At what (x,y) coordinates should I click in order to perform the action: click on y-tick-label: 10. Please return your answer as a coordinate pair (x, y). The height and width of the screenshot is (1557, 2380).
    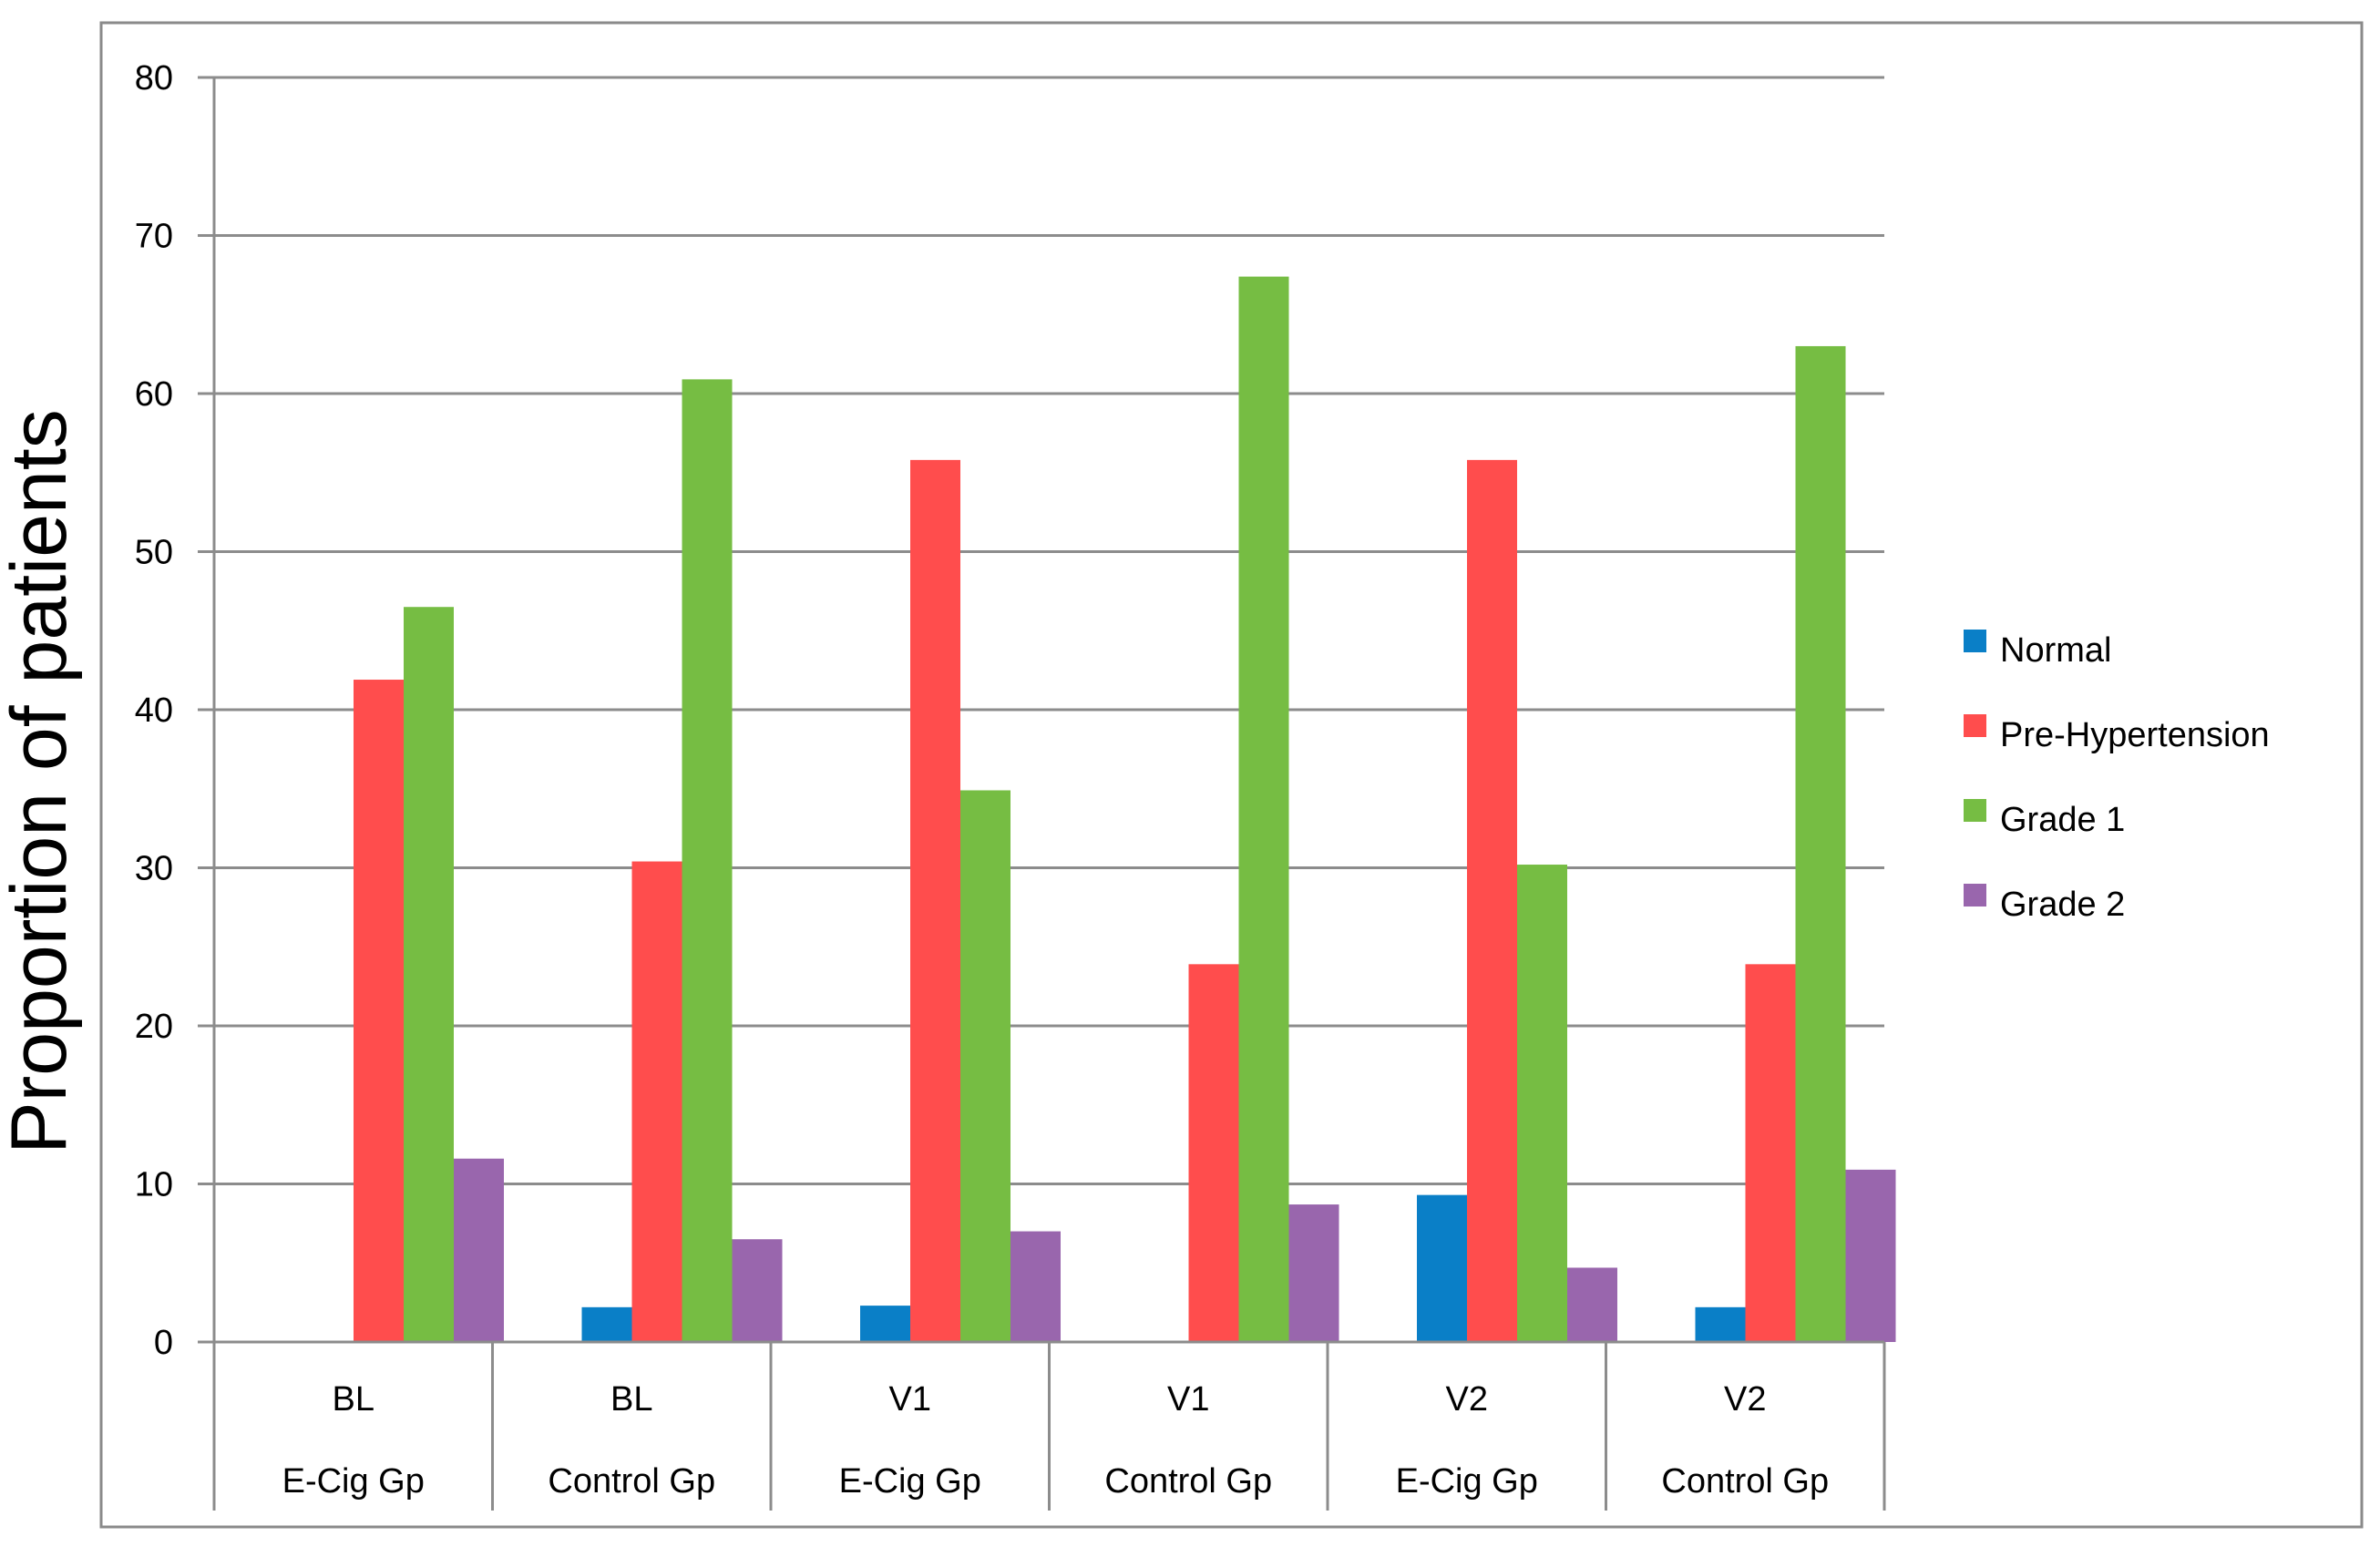
    Looking at the image, I should click on (154, 1185).